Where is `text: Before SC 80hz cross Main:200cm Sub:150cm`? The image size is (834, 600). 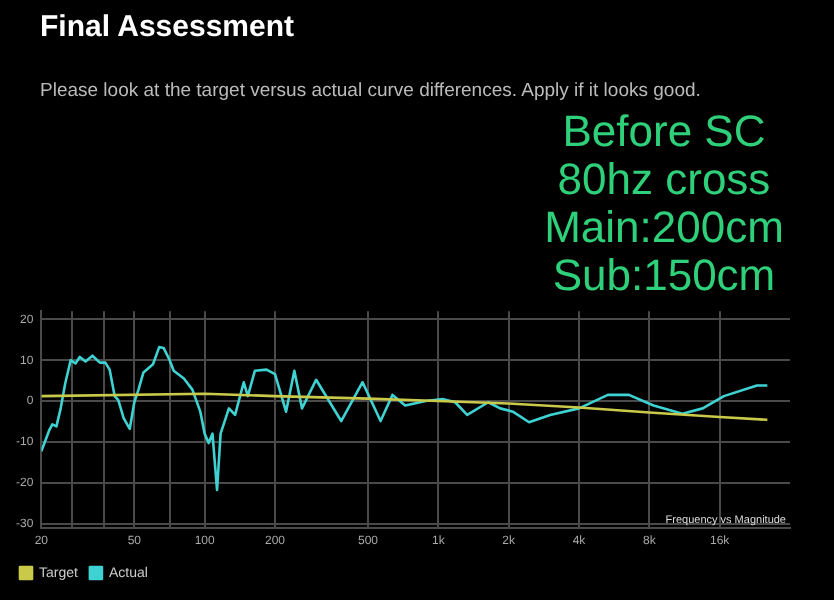 text: Before SC 80hz cross Main:200cm Sub:150cm is located at coordinates (664, 203).